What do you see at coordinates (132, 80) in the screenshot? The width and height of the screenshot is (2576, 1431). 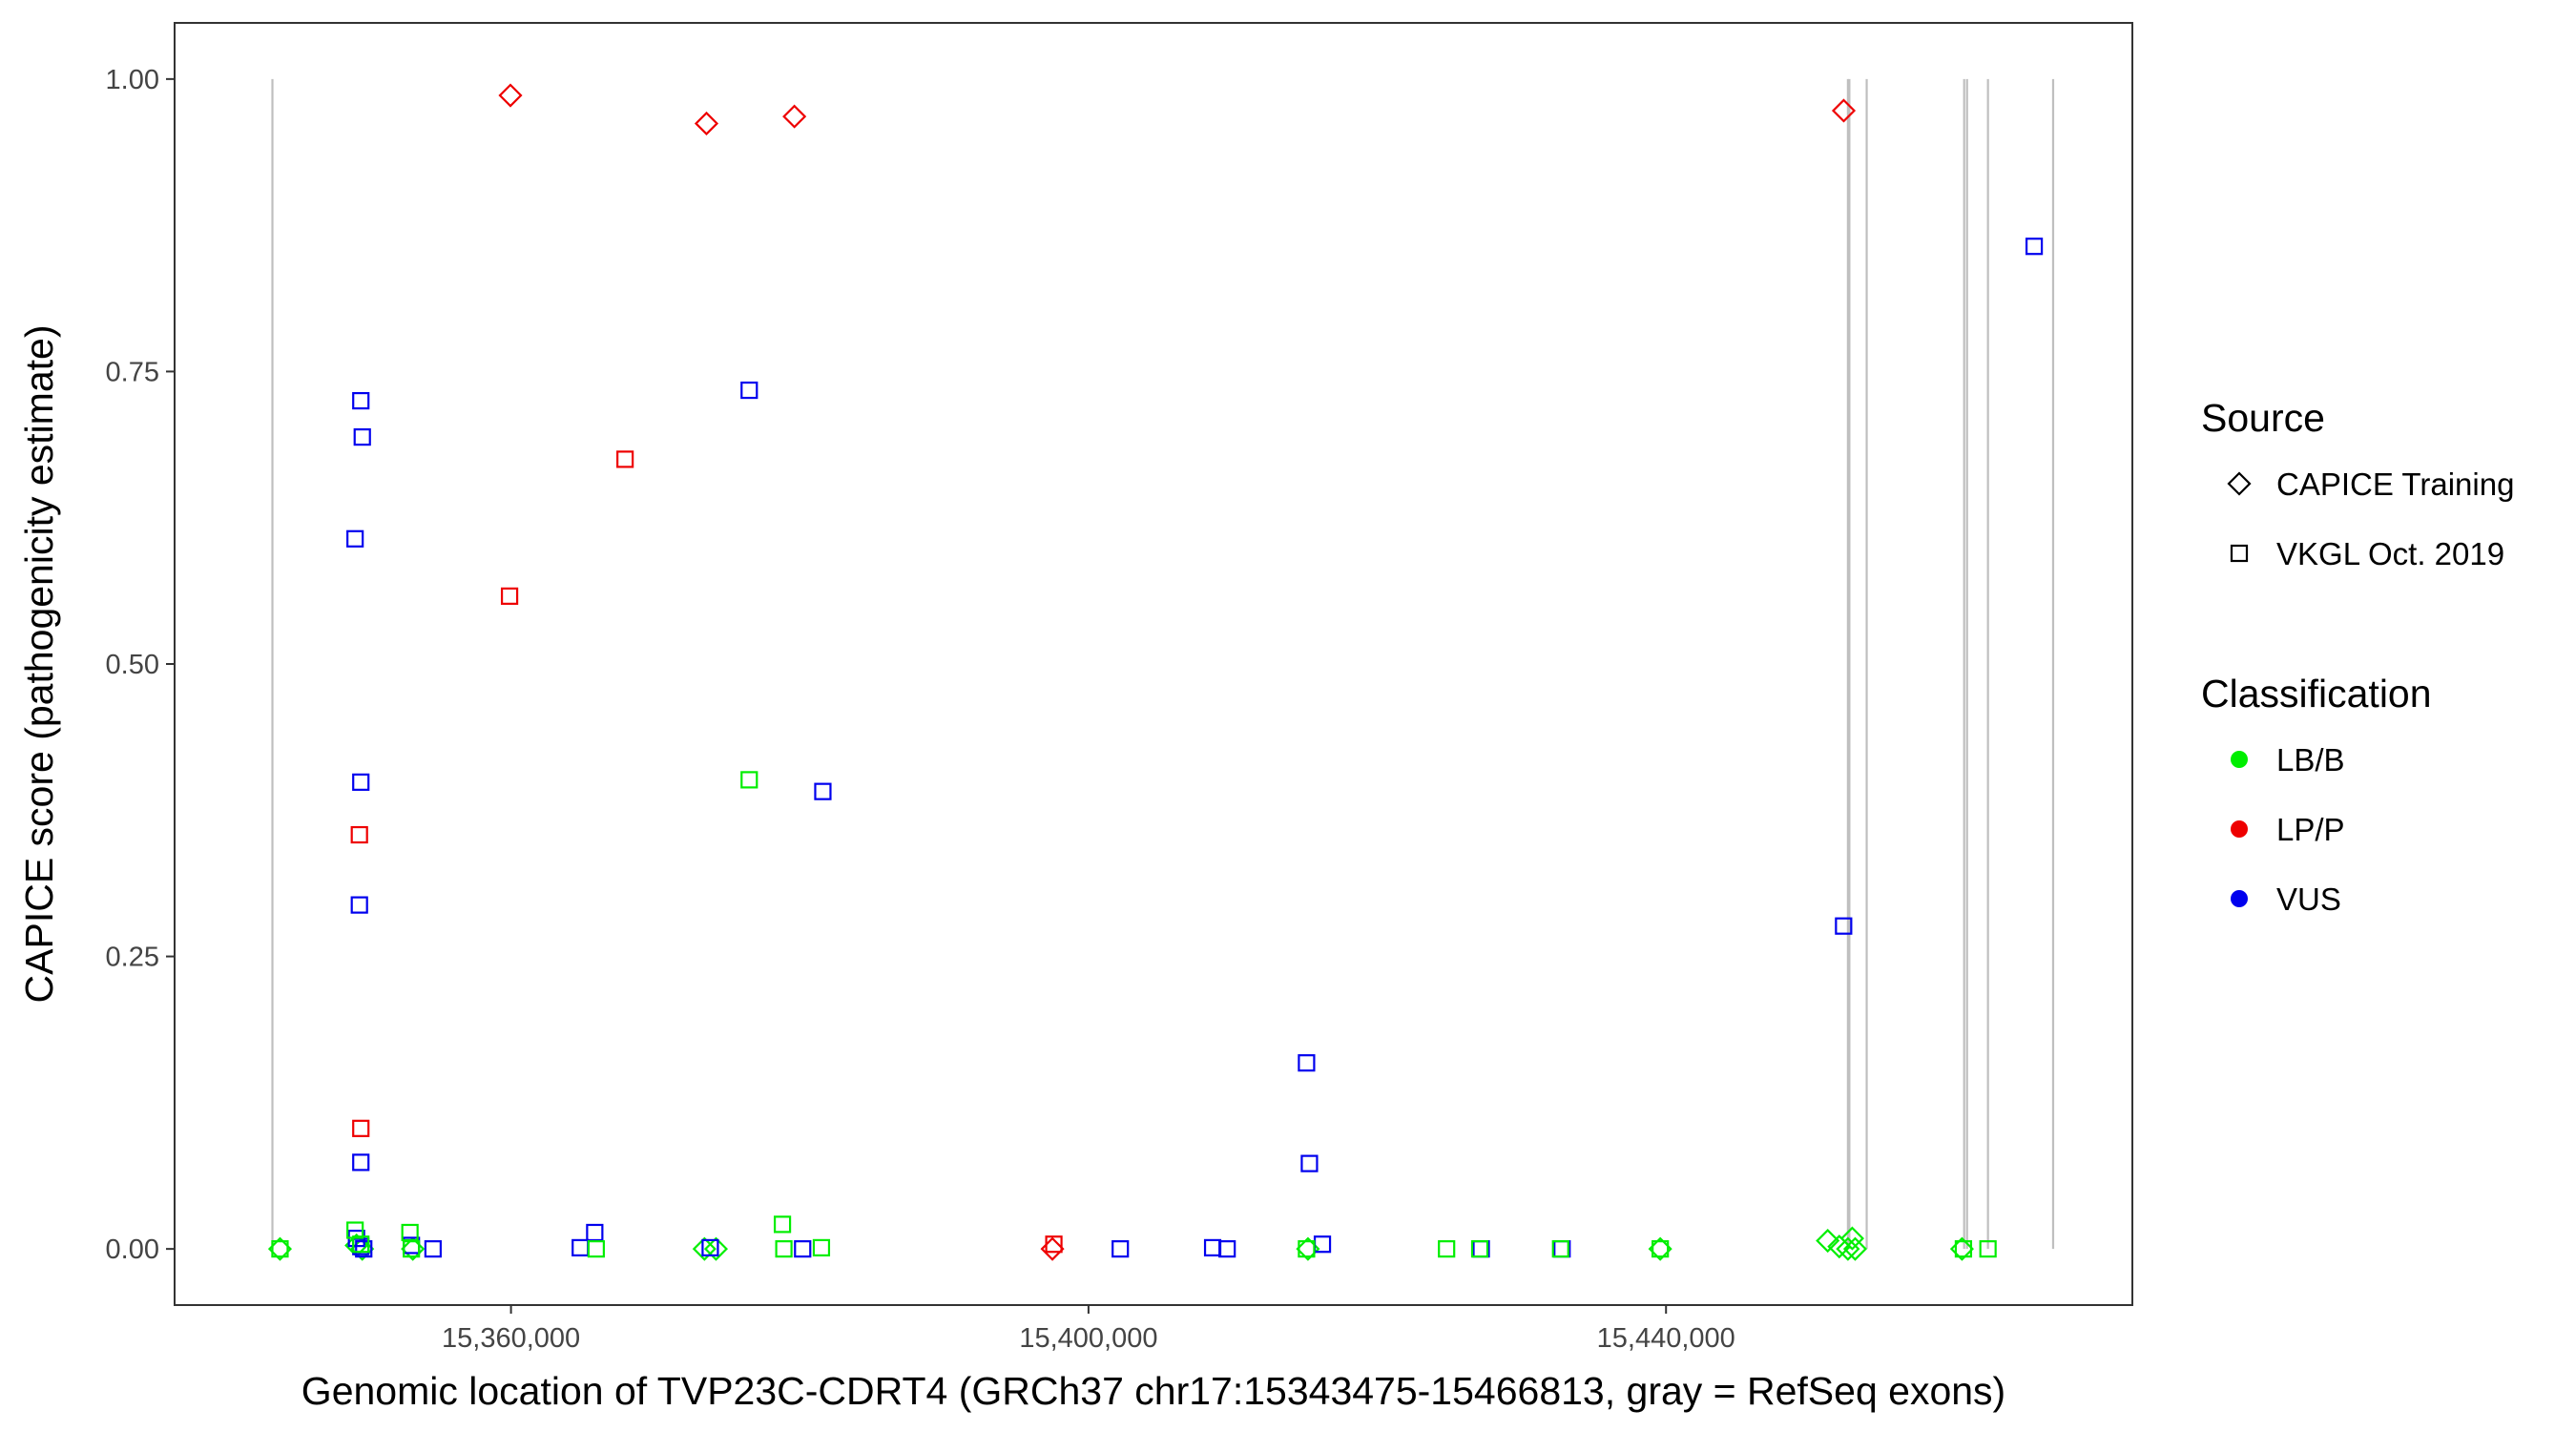 I see `y-tick-label: 1.00` at bounding box center [132, 80].